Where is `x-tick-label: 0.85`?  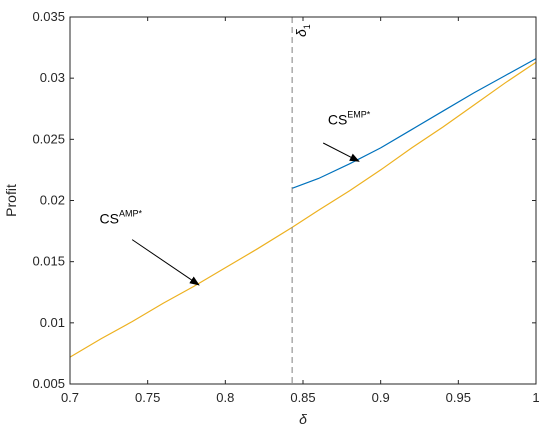 x-tick-label: 0.85 is located at coordinates (302, 397).